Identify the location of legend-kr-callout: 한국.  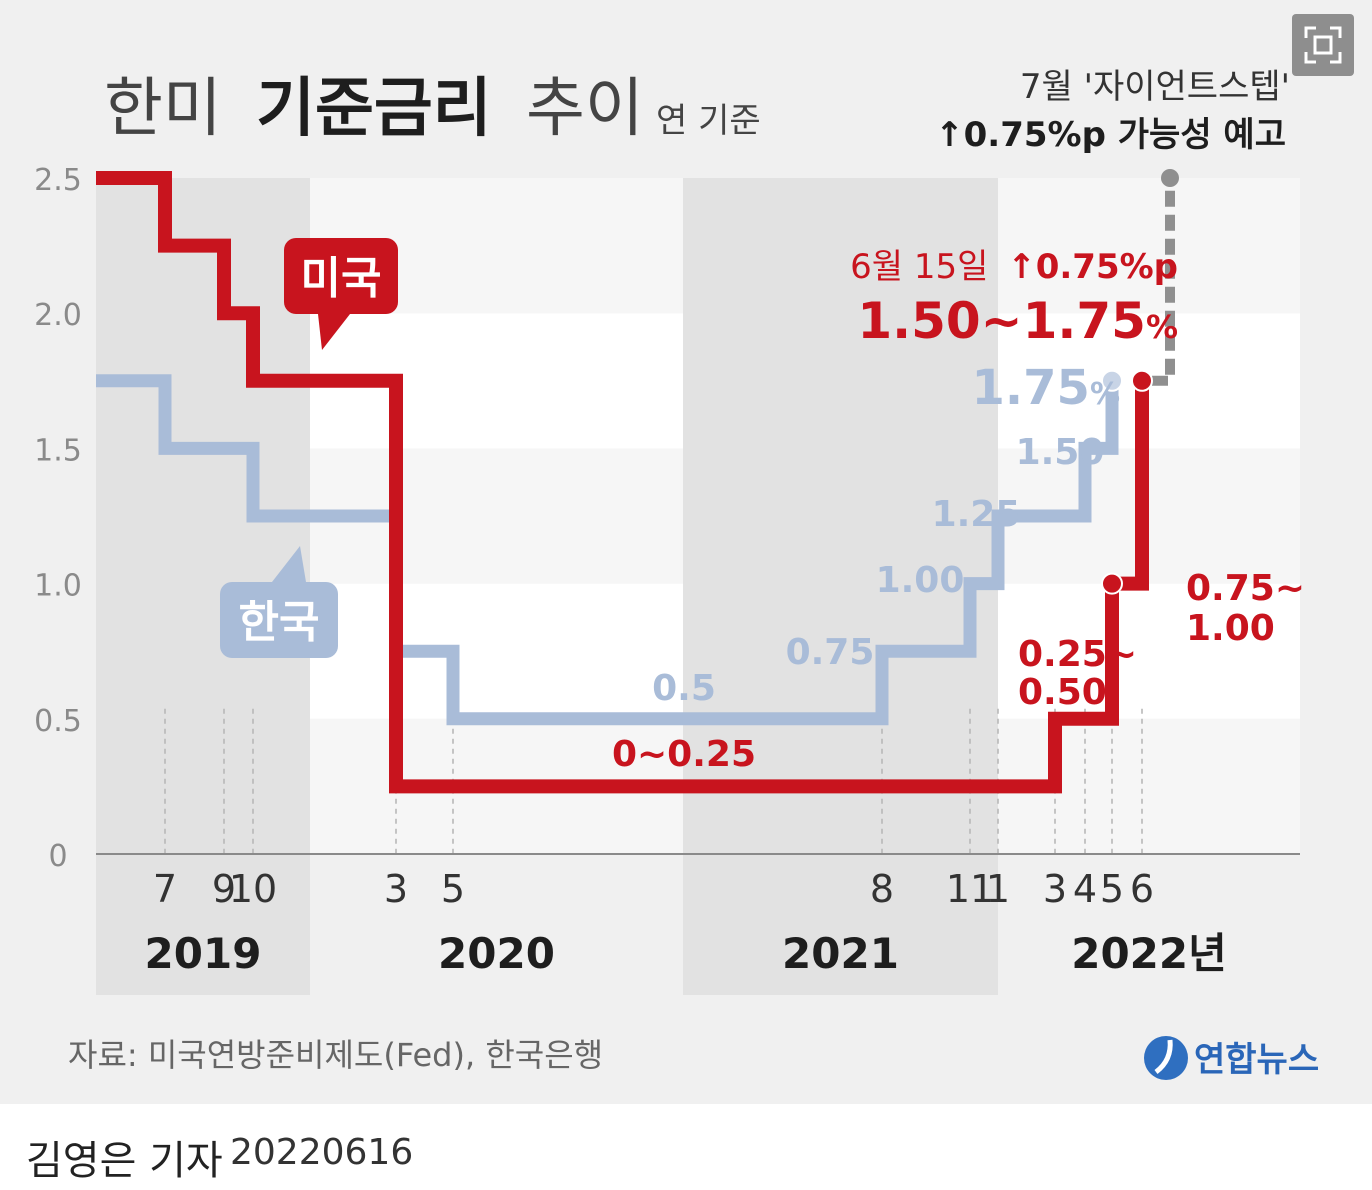
(279, 602).